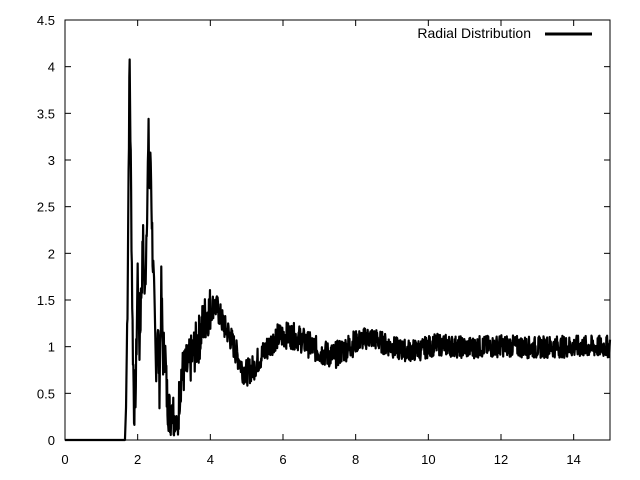 This screenshot has width=640, height=480. Describe the element at coordinates (46, 393) in the screenshot. I see `y-tick-label: 0.5` at that location.